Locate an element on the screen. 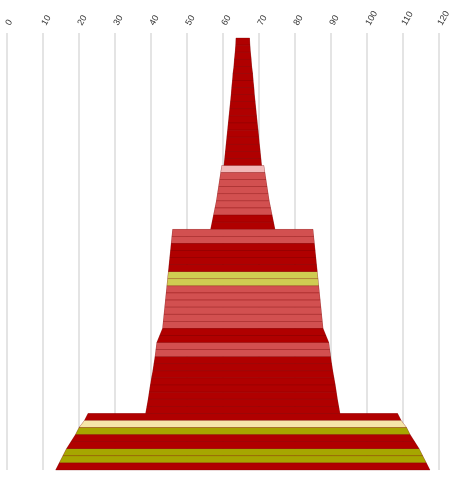  axis-tick-labels: 0 10 20 30 40 50 60 70 80 90 100 110 120 is located at coordinates (227, 18).